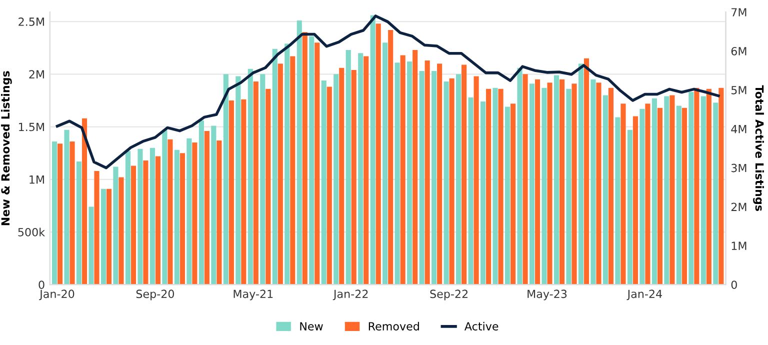 Image resolution: width=768 pixels, height=345 pixels. Describe the element at coordinates (547, 295) in the screenshot. I see `x-tick-label: May-23` at that location.